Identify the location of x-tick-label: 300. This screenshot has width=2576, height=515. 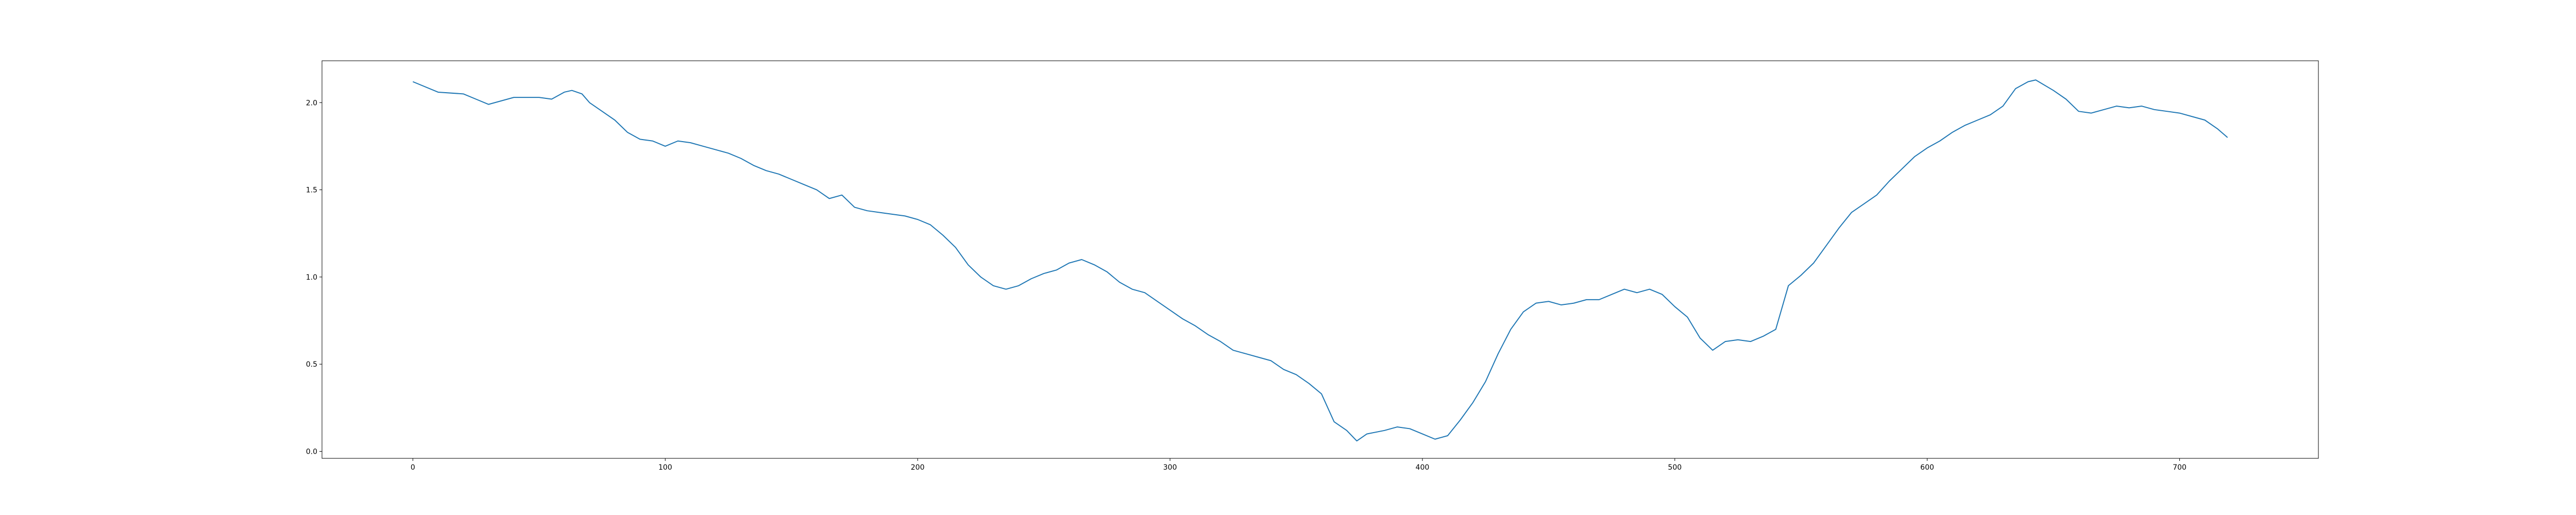
(1170, 468).